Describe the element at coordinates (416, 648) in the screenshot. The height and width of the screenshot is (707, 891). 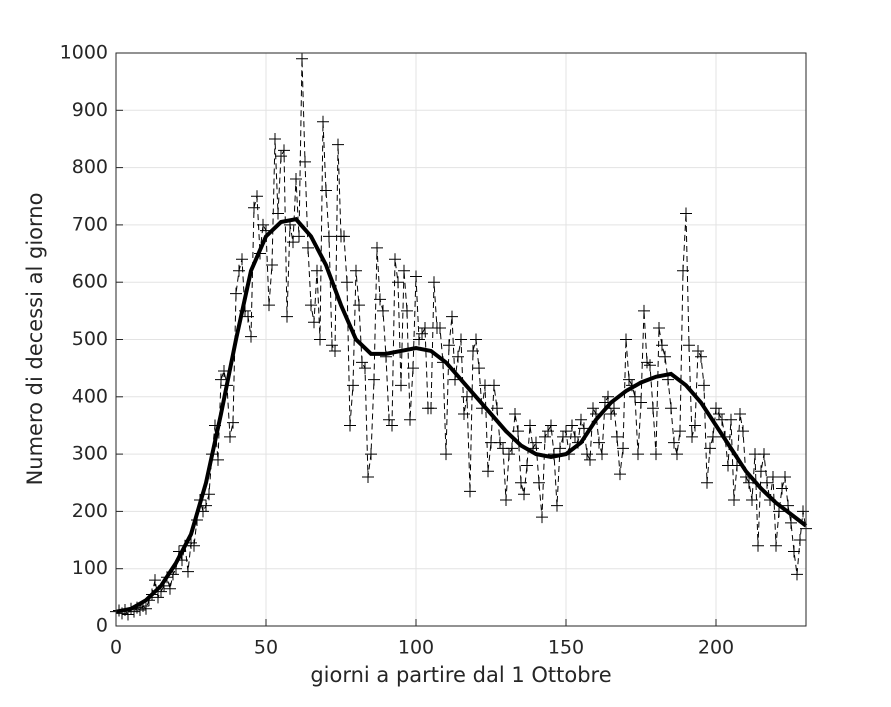
I see `x-tick-label: 100` at that location.